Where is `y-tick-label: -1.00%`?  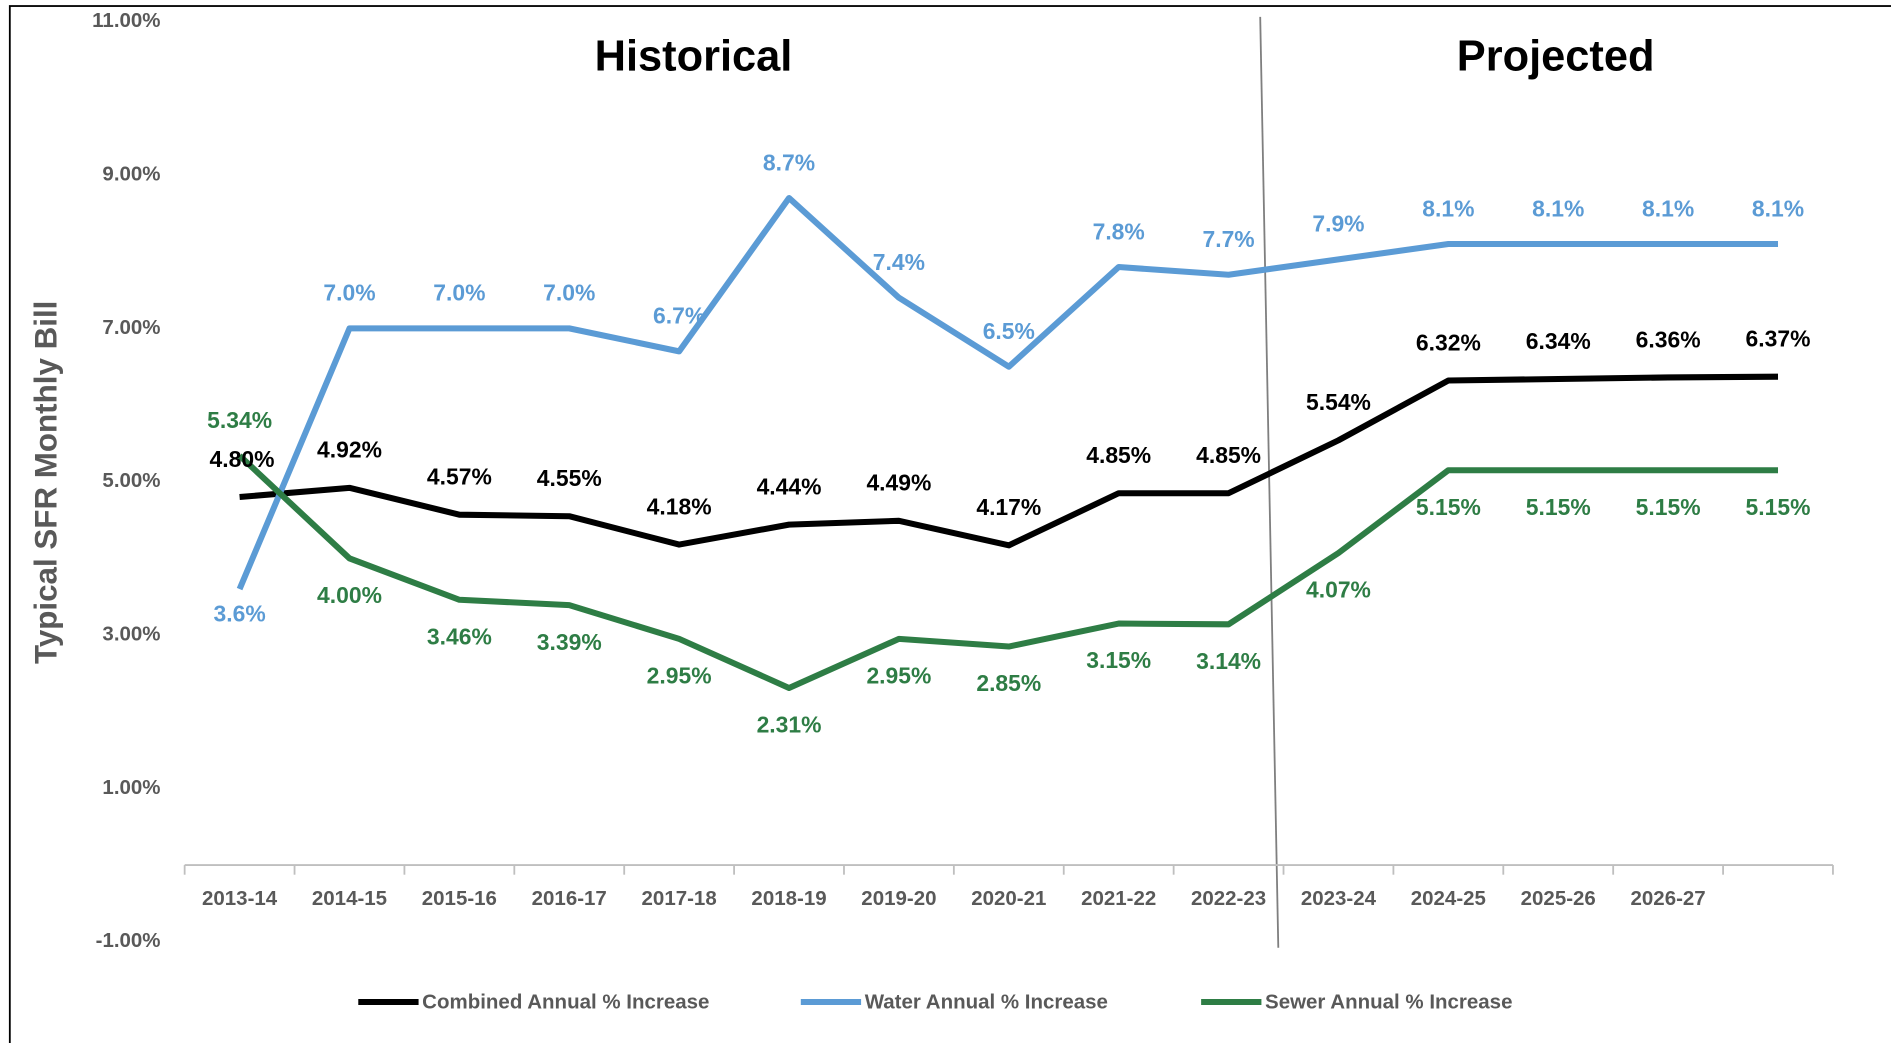
y-tick-label: -1.00% is located at coordinates (128, 940).